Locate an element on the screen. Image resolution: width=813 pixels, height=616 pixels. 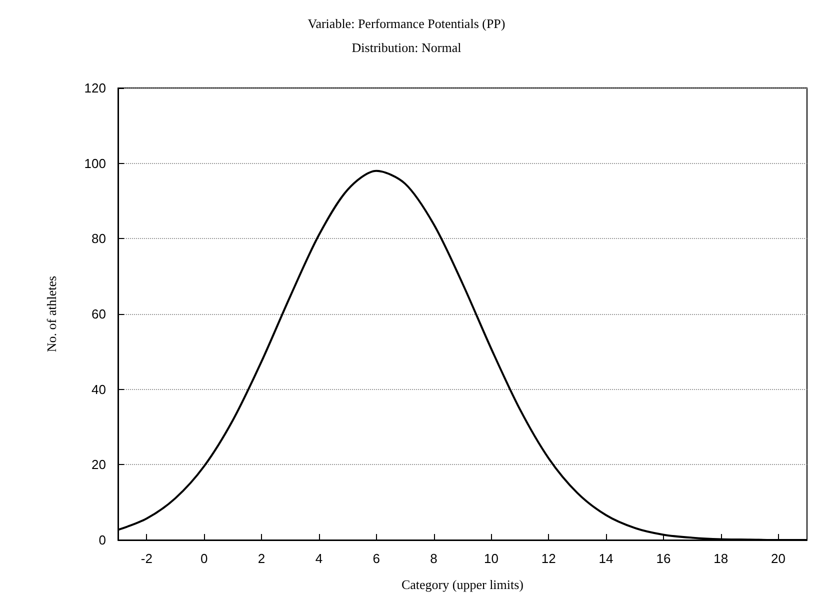
y-axis-title: No. of athletes is located at coordinates (51, 314).